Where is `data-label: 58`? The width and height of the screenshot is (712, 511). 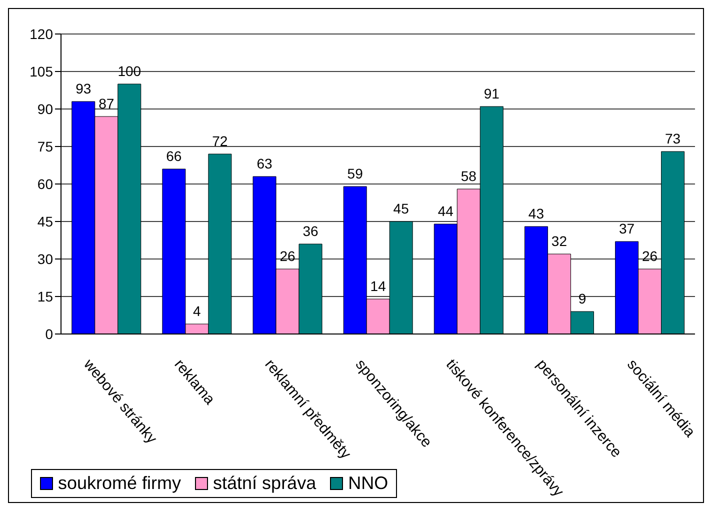 data-label: 58 is located at coordinates (468, 176).